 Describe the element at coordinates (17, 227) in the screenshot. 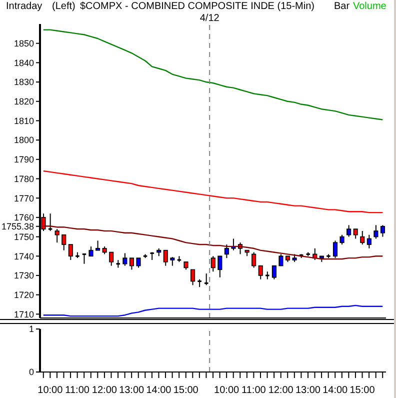

I see `y-tick-label: 1755.38` at that location.